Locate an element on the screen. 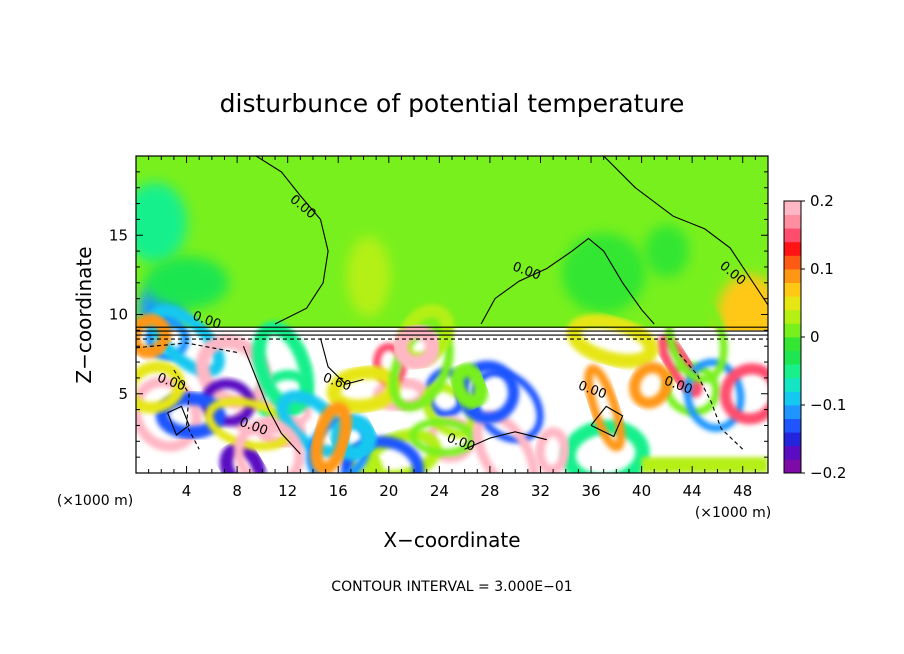 Image resolution: width=904 pixels, height=654 pixels. x-tick-label: 36 is located at coordinates (590, 491).